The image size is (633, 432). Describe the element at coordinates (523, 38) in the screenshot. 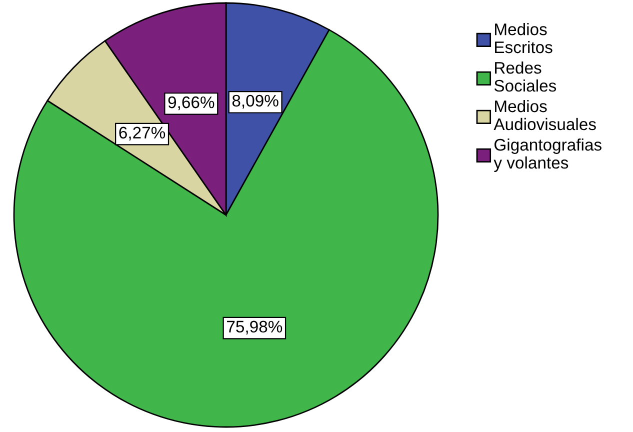

I see `legend-label: Medios Escritos` at that location.